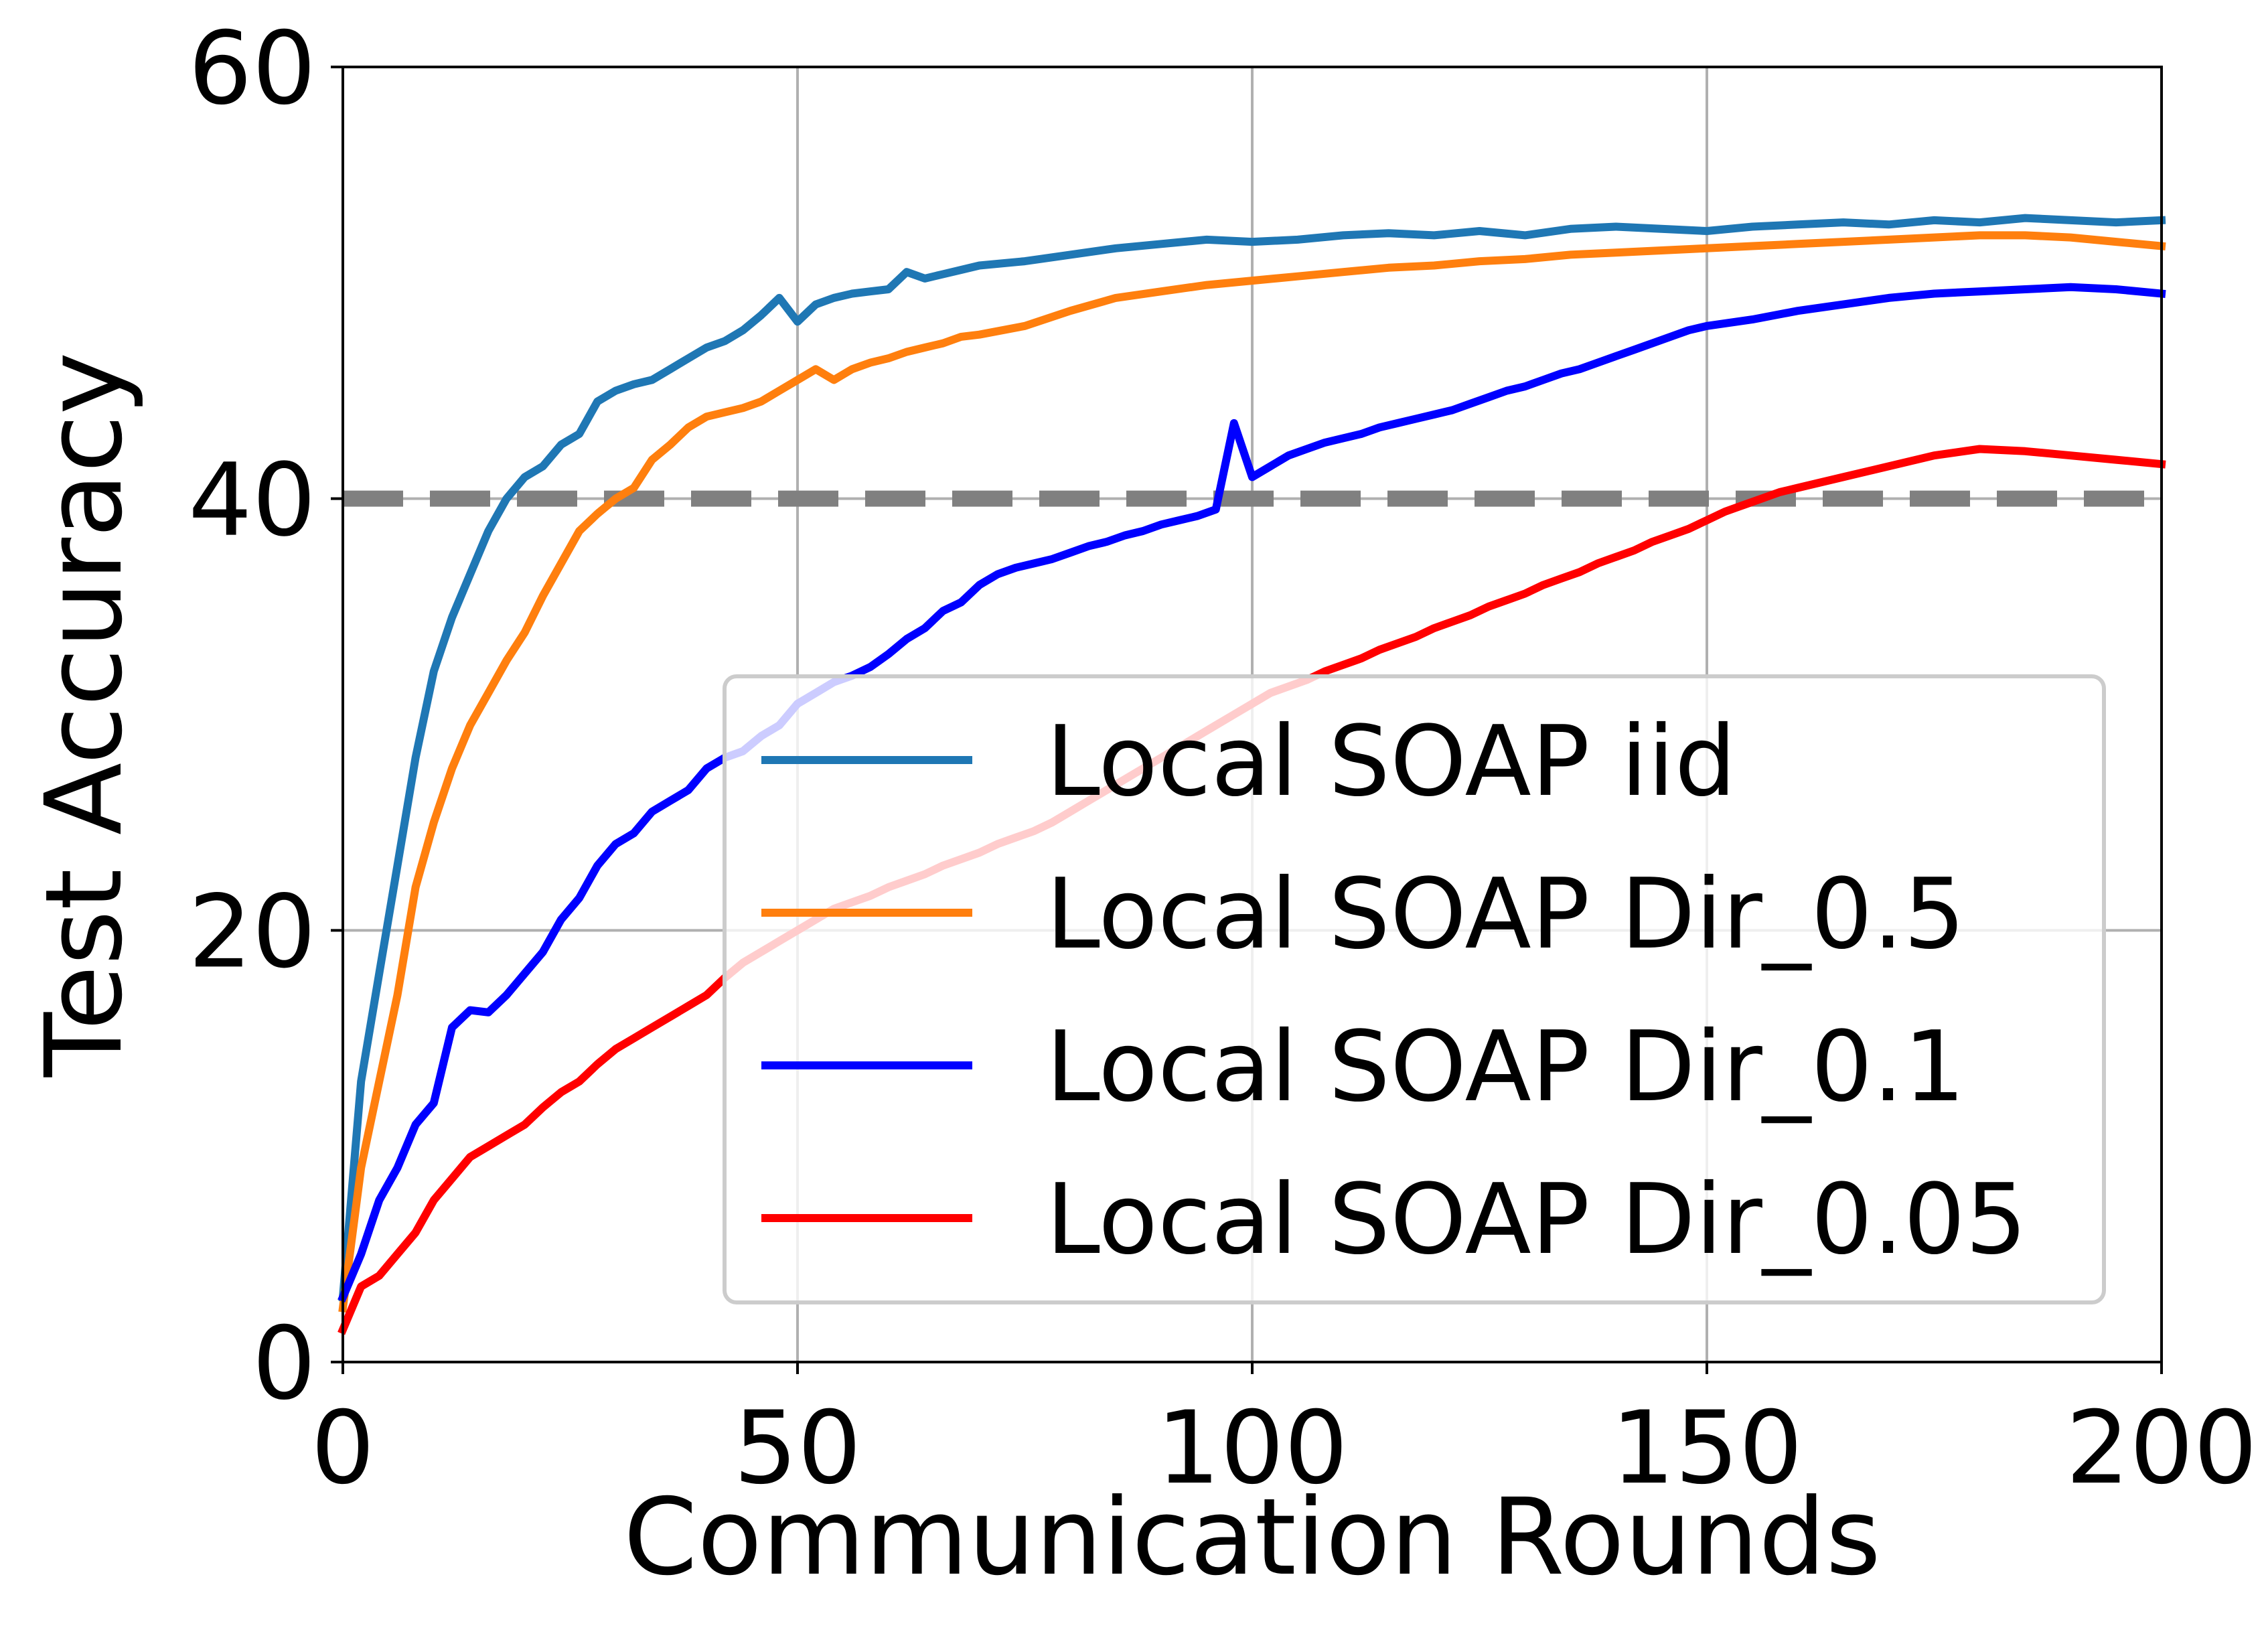 Image resolution: width=2264 pixels, height=1652 pixels. Describe the element at coordinates (84, 715) in the screenshot. I see `y-axis-label: Test Accuracy` at that location.